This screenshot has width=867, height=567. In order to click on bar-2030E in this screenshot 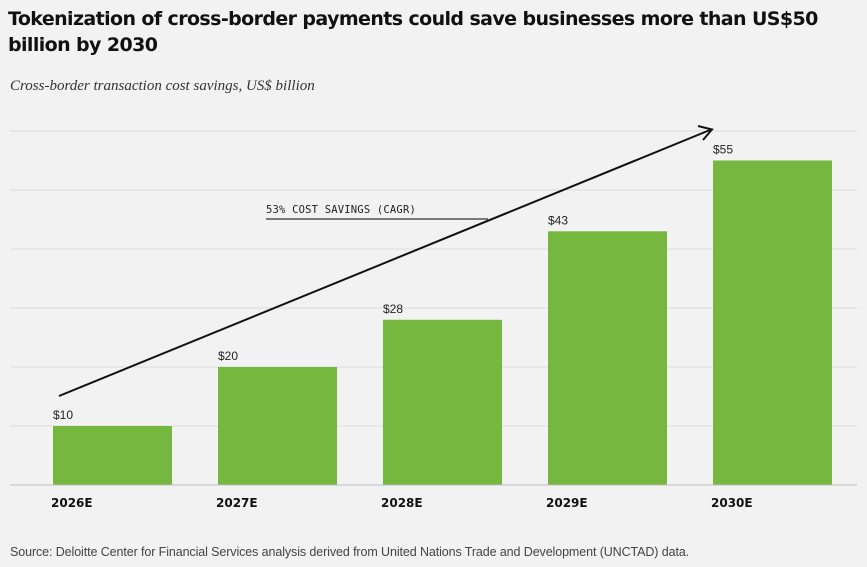, I will do `click(772, 322)`.